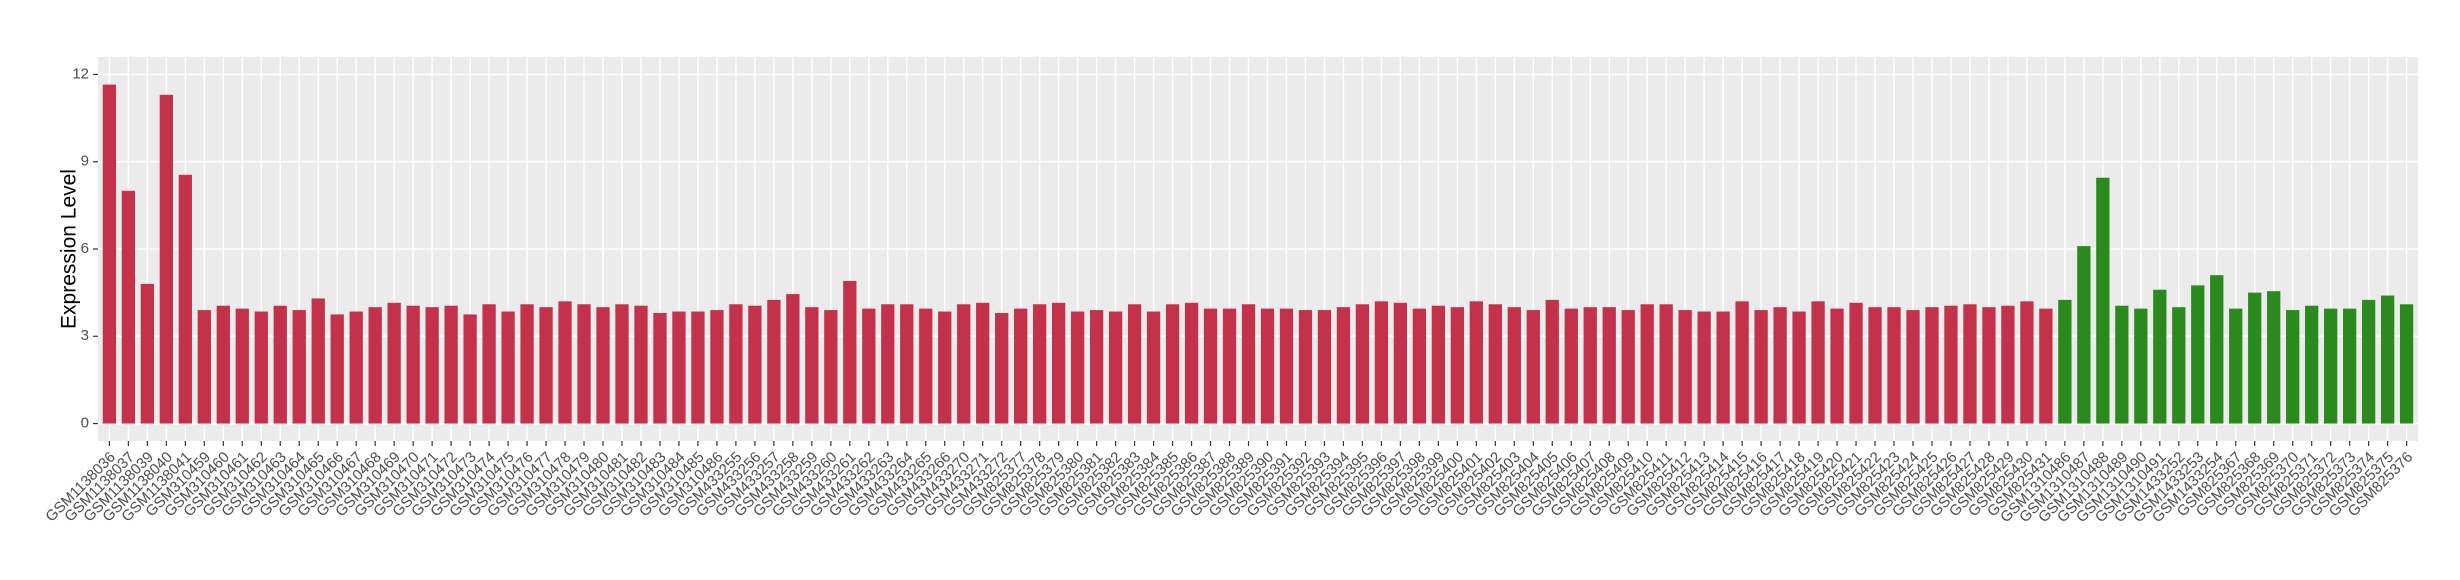 Image resolution: width=2460 pixels, height=580 pixels. I want to click on y-tick-label: 0, so click(85, 423).